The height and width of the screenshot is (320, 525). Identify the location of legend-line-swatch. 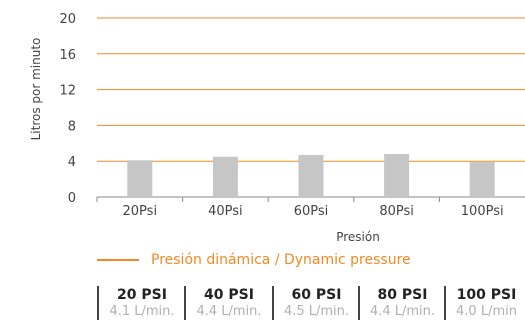
(118, 260).